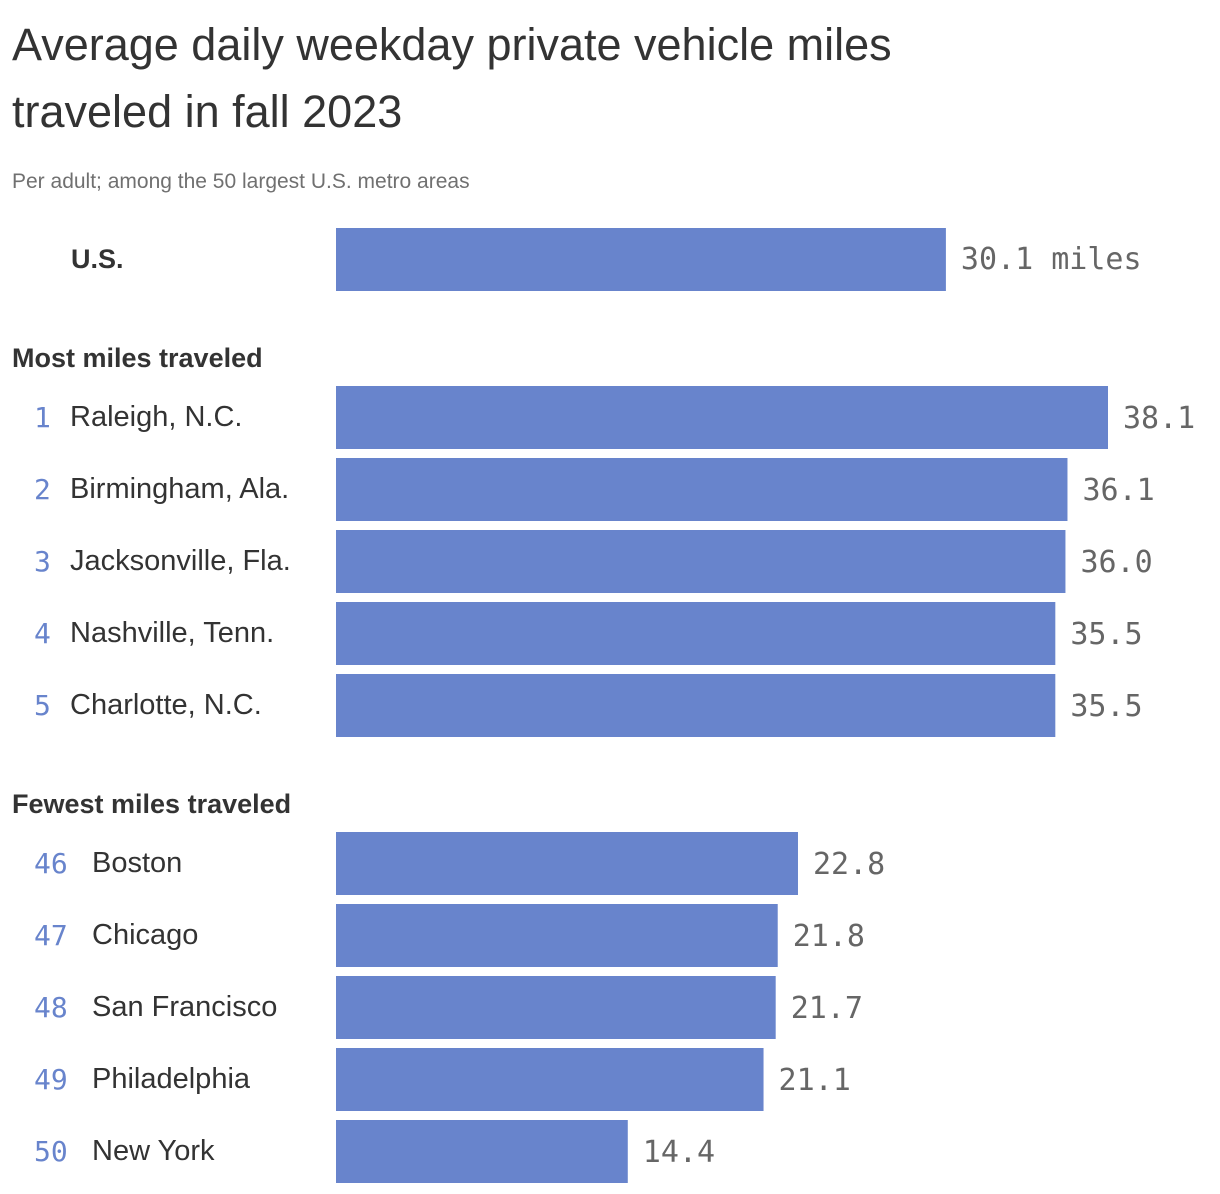  What do you see at coordinates (1118, 490) in the screenshot?
I see `value-label: 36.1` at bounding box center [1118, 490].